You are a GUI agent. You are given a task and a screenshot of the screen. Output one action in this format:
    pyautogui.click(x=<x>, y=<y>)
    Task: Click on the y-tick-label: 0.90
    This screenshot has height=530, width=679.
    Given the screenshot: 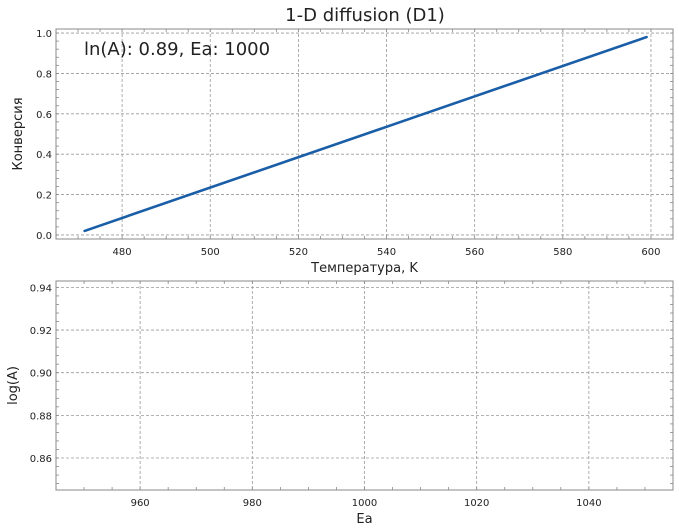 What is the action you would take?
    pyautogui.click(x=41, y=374)
    